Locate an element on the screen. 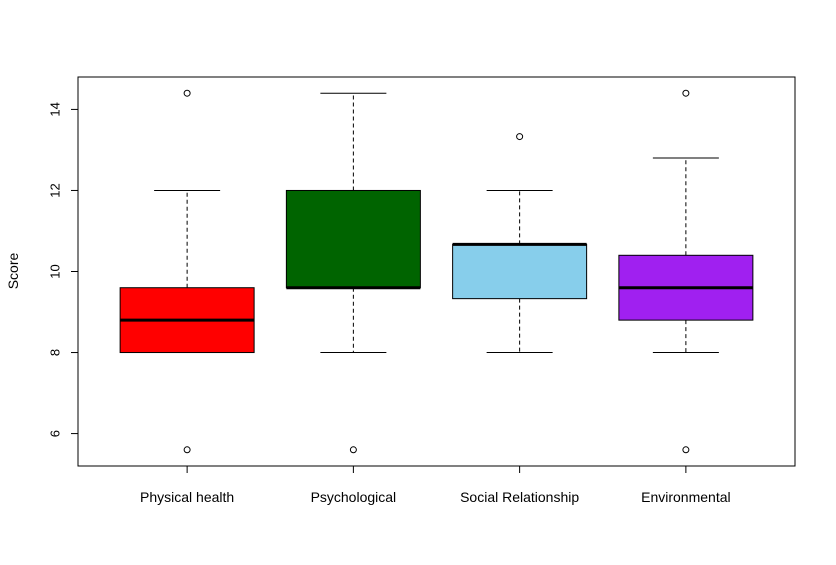 This screenshot has height=565, width=836. y-axis: 6 8 10 12 14 is located at coordinates (63, 269).